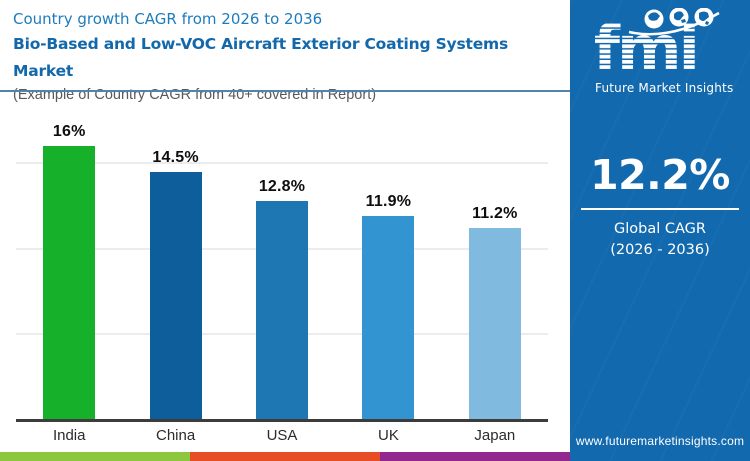 The image size is (750, 461). Describe the element at coordinates (175, 295) in the screenshot. I see `bar-china` at that location.